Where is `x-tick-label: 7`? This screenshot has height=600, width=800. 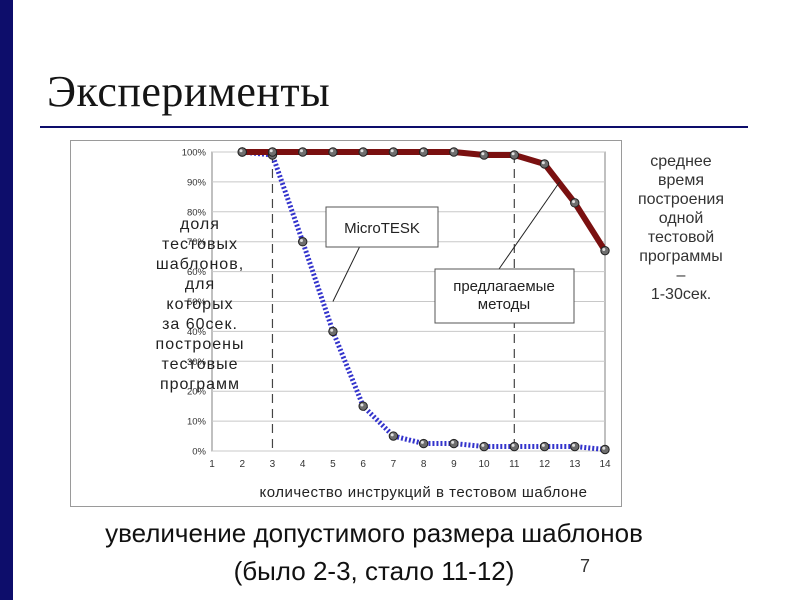
x-tick-label: 7 is located at coordinates (394, 464).